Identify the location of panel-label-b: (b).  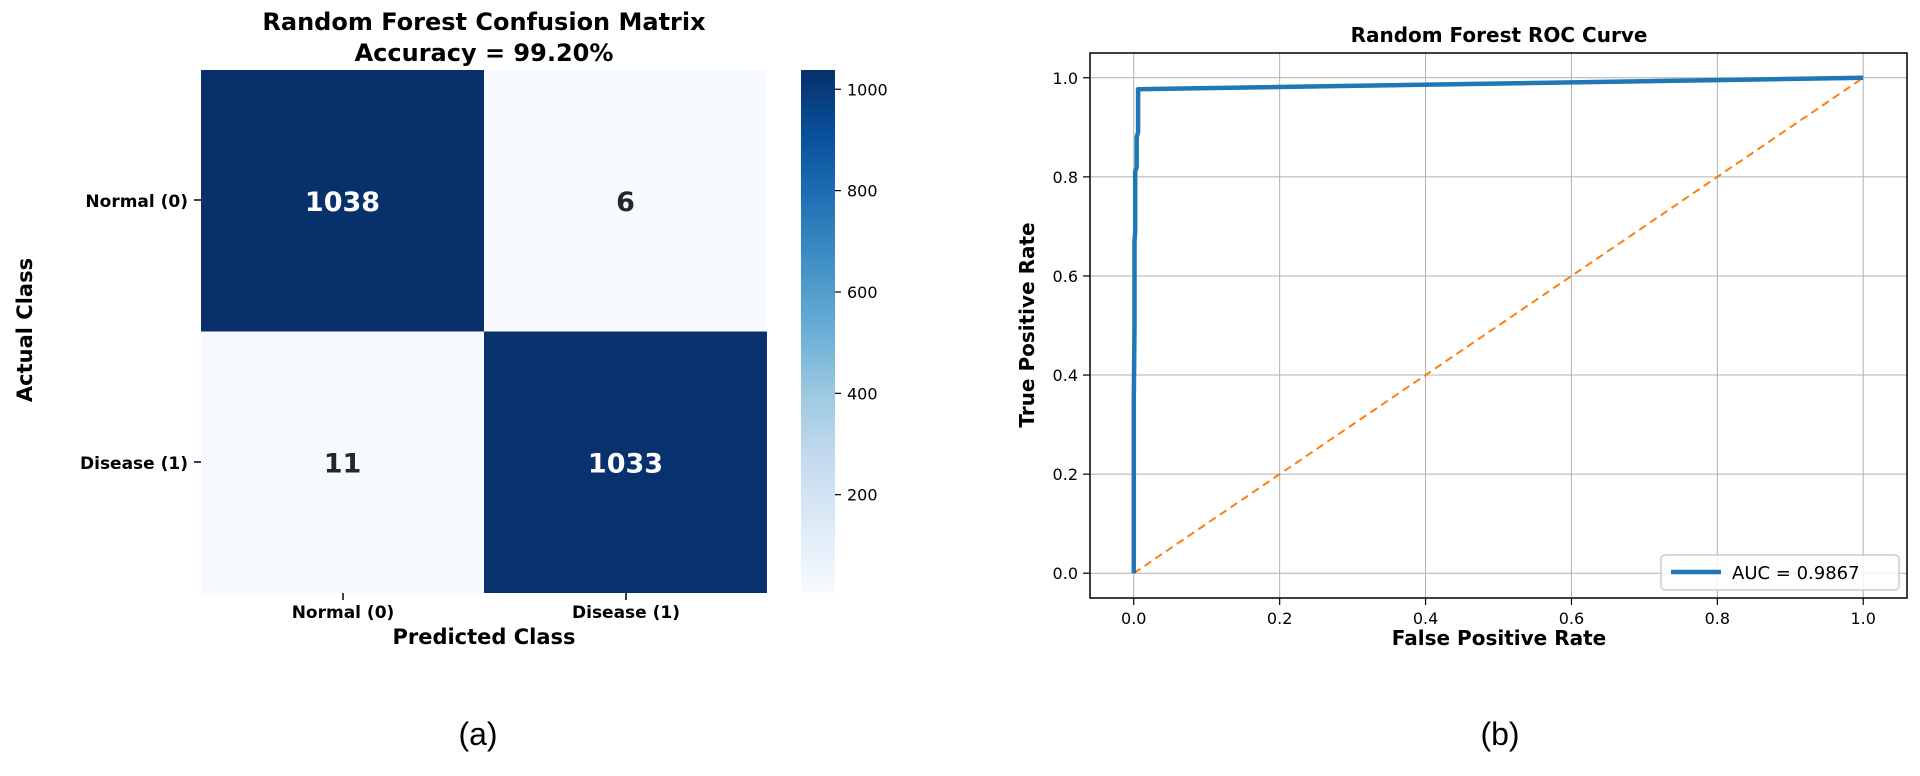
(1499, 734).